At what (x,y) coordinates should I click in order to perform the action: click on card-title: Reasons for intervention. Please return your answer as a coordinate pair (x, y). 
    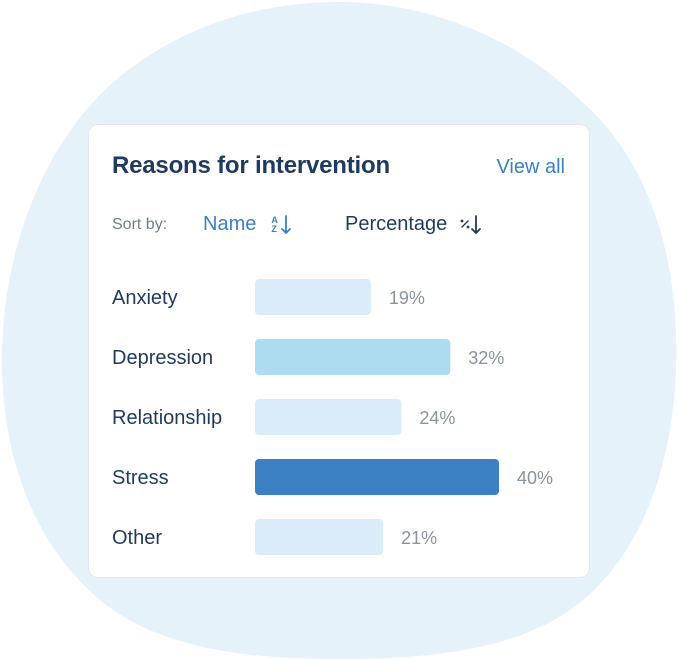
    Looking at the image, I should click on (251, 165).